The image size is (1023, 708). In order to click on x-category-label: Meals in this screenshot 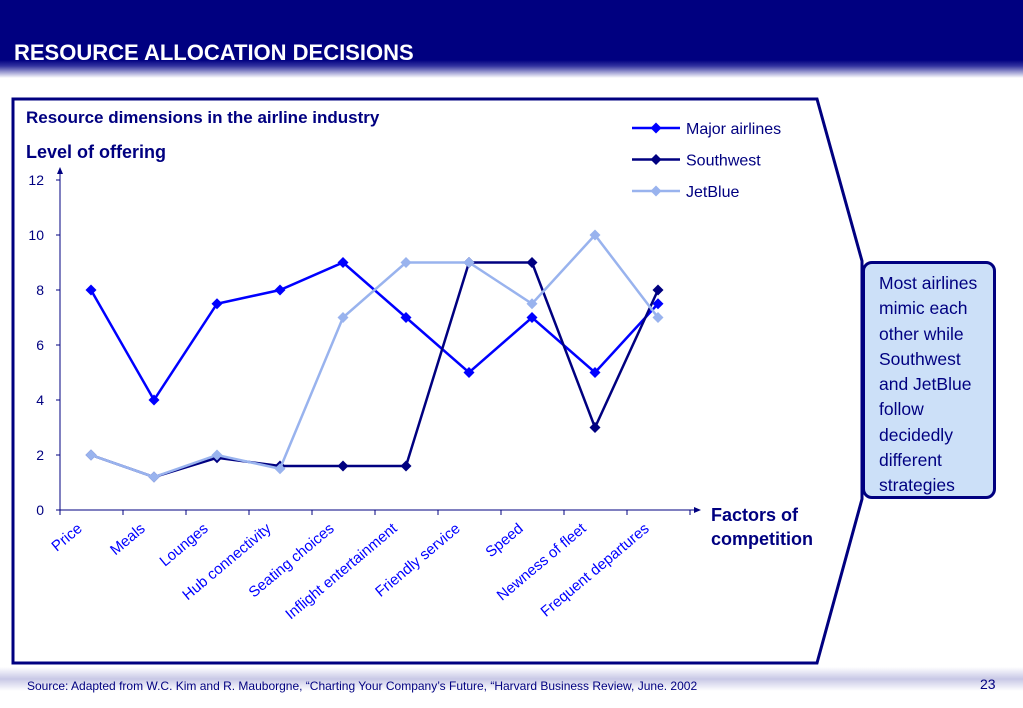, I will do `click(128, 539)`.